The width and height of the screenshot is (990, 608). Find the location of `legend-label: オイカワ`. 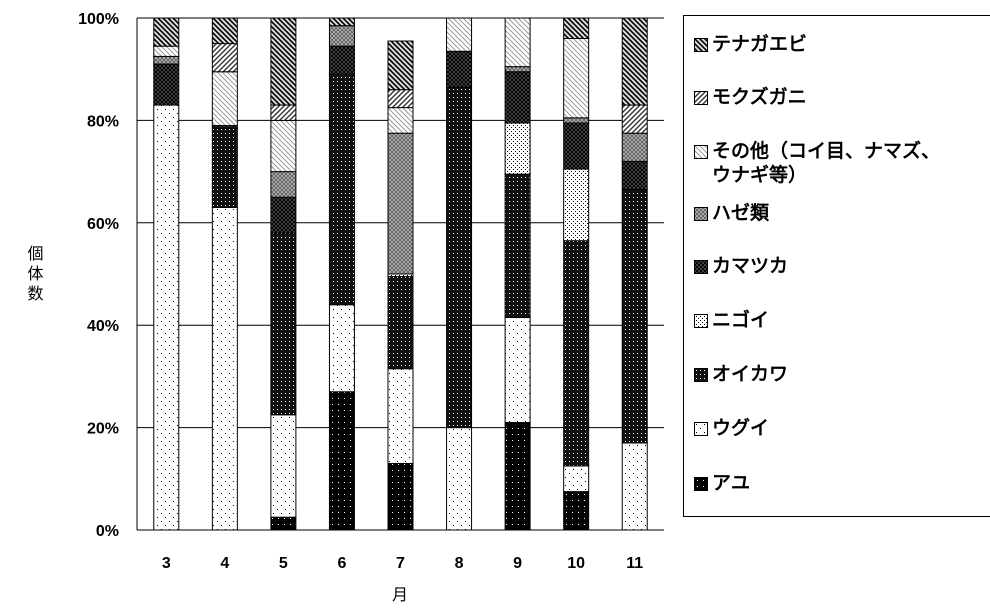

legend-label: オイカワ is located at coordinates (750, 374).